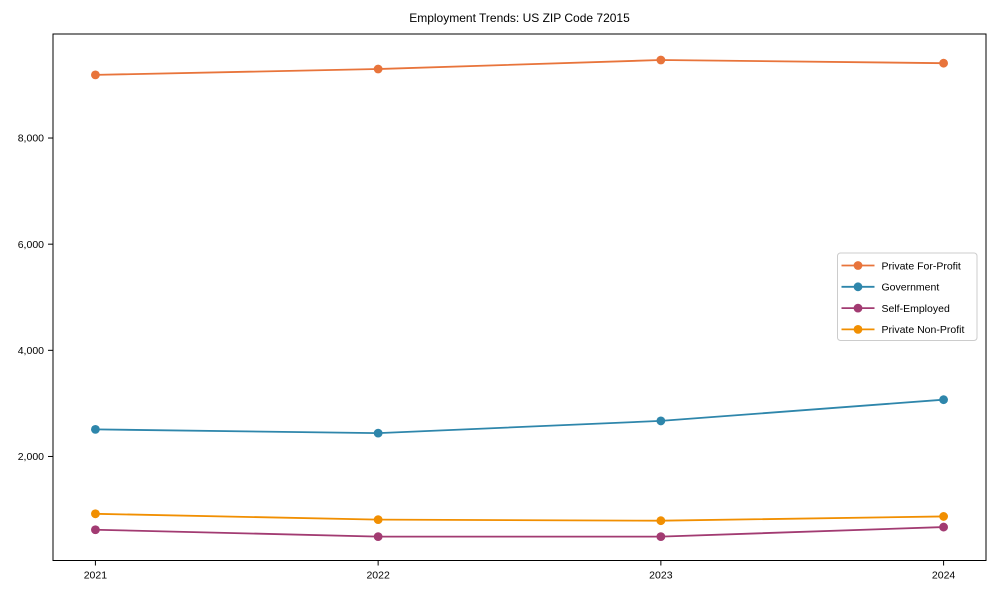 The width and height of the screenshot is (1000, 600). Describe the element at coordinates (921, 266) in the screenshot. I see `legend-label-private-for-profit: Private For-Profit` at that location.